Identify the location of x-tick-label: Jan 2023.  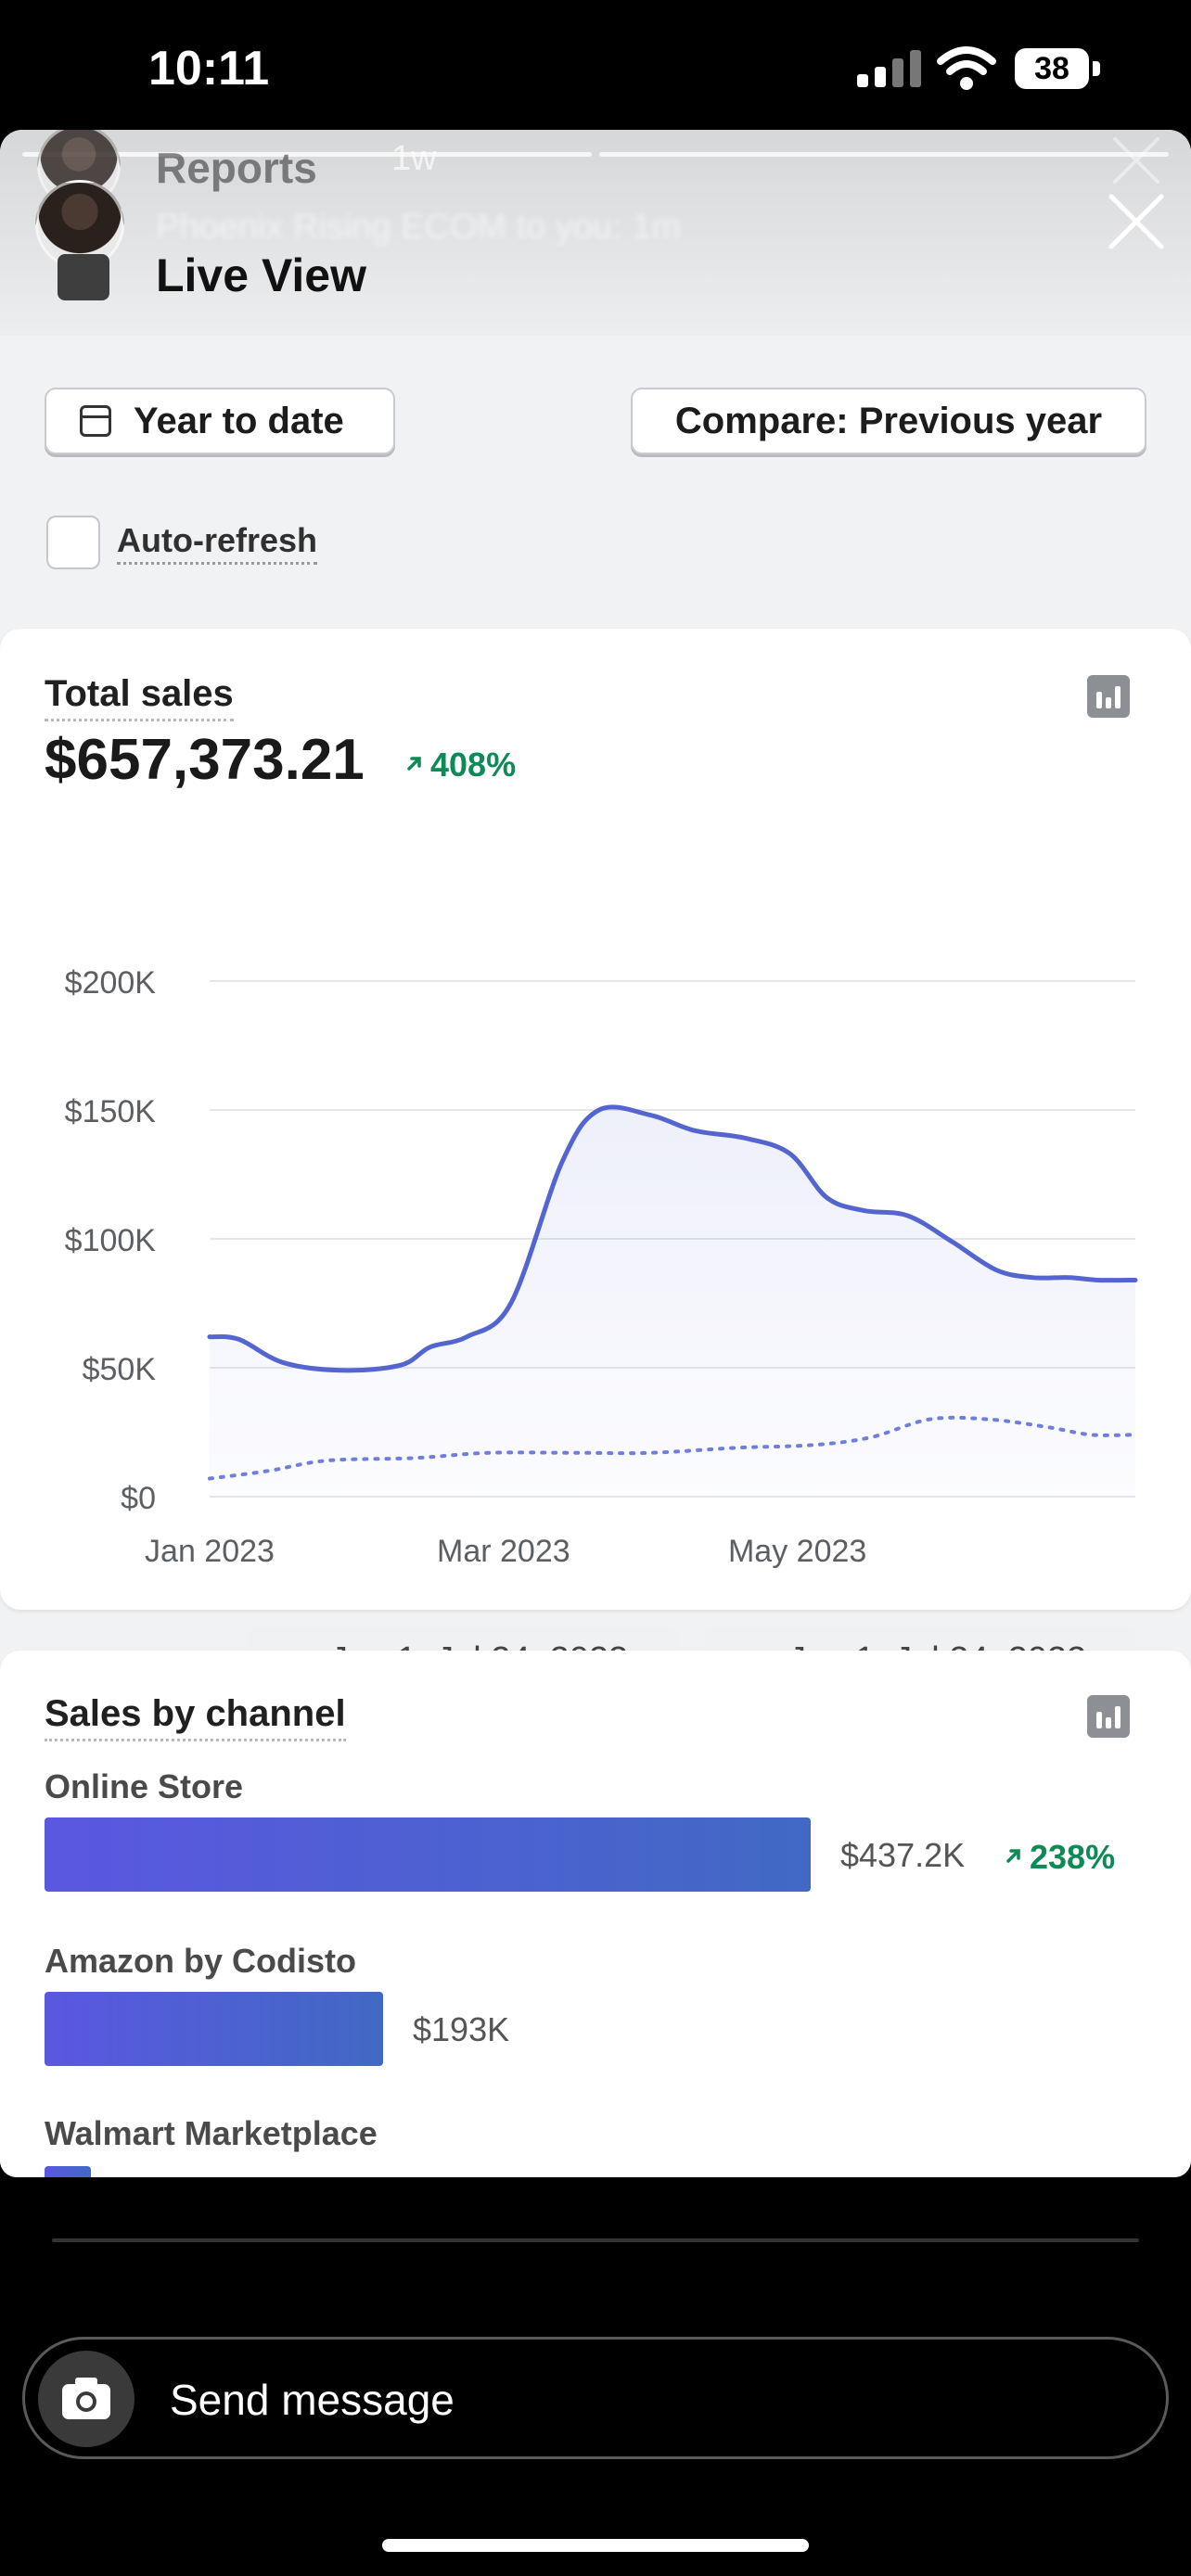
(210, 1552).